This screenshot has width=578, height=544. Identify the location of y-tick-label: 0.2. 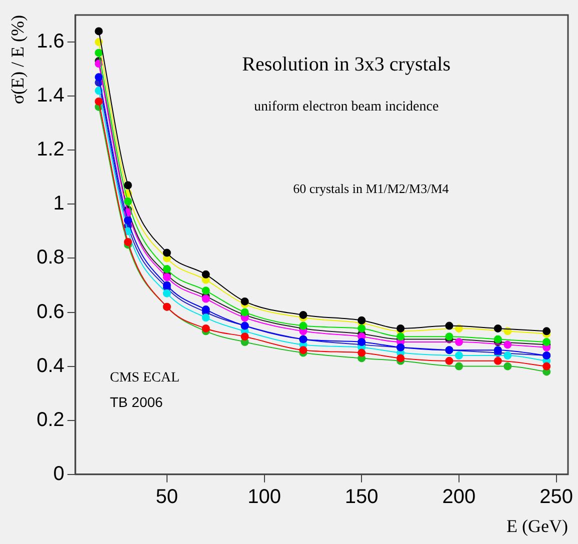
(50, 419).